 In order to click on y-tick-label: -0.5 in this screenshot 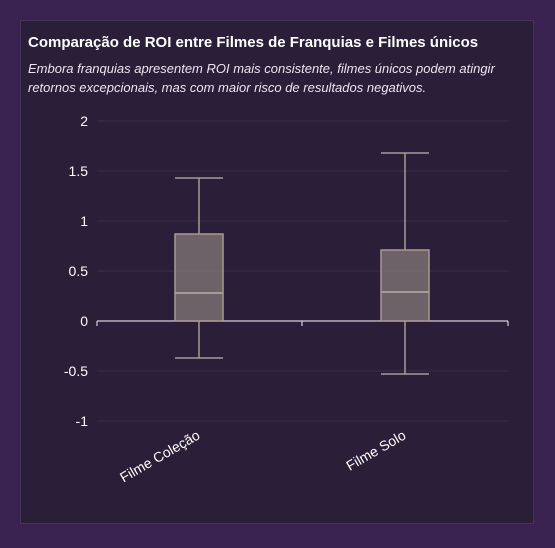, I will do `click(76, 371)`.